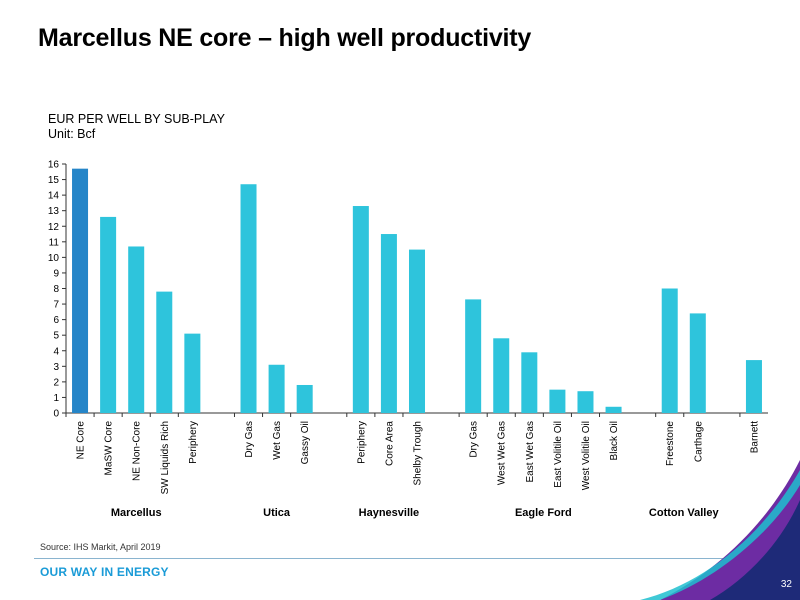  What do you see at coordinates (56, 414) in the screenshot?
I see `y-tick-label: 0` at bounding box center [56, 414].